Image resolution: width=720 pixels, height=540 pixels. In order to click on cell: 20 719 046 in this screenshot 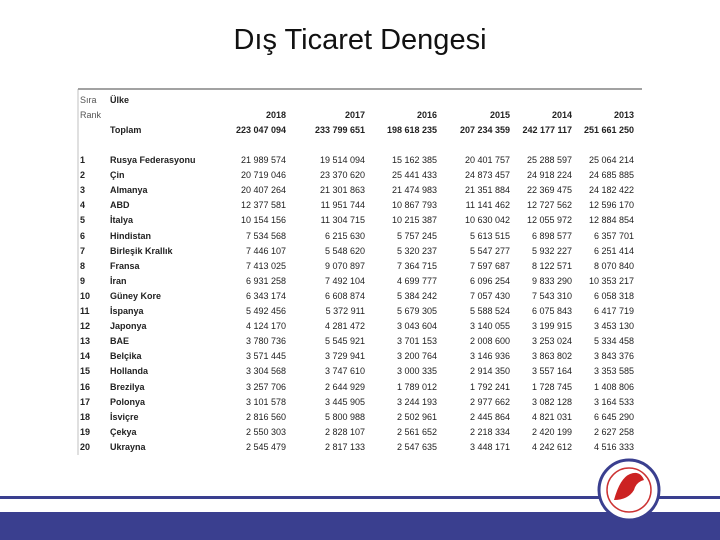, I will do `click(263, 175)`.